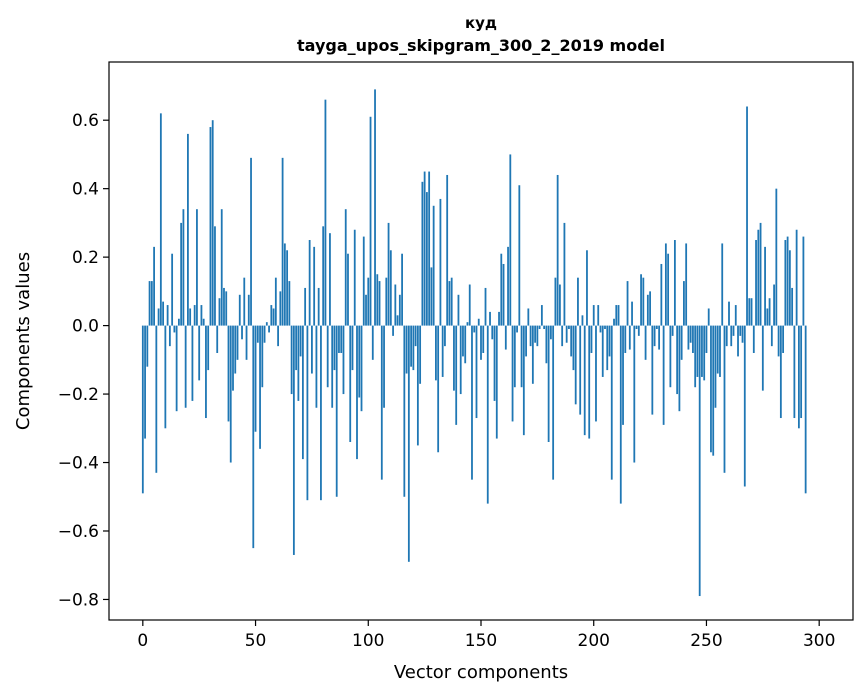 This screenshot has height=696, width=867. Describe the element at coordinates (368, 641) in the screenshot. I see `x-tick-label: 100` at that location.